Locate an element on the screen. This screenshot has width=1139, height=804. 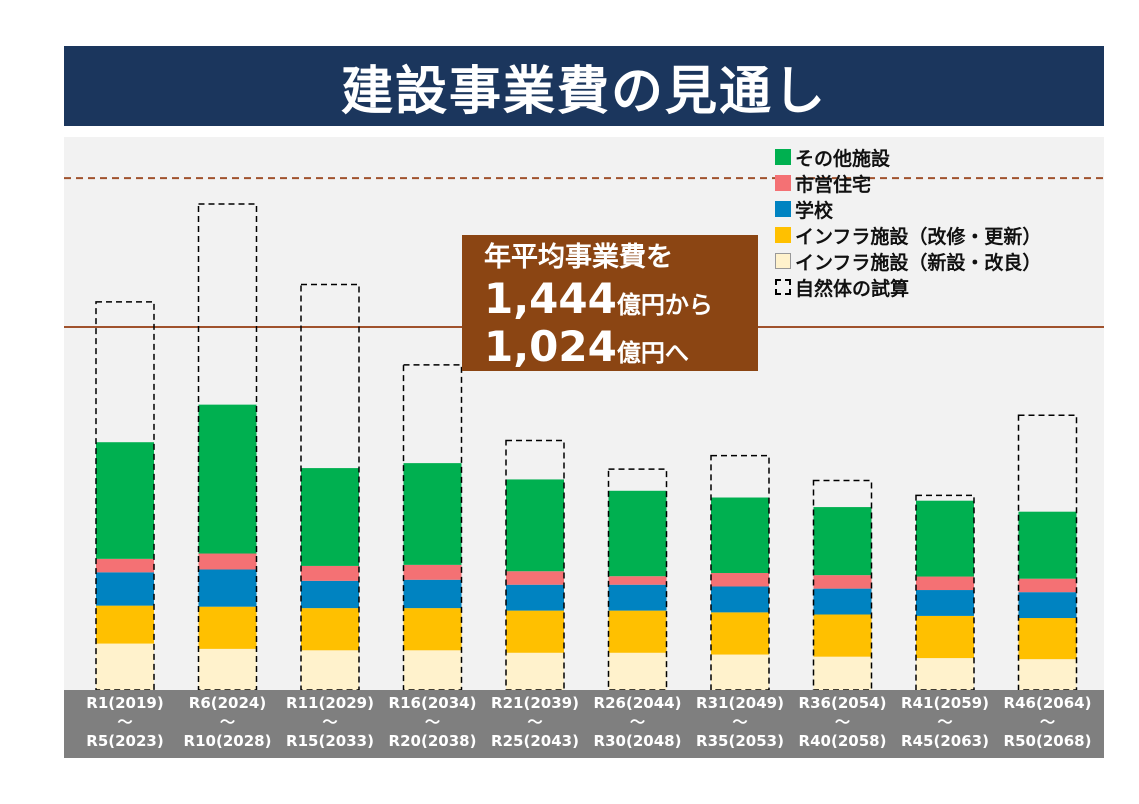
x-tick-label-line: R20(2038) is located at coordinates (432, 741).